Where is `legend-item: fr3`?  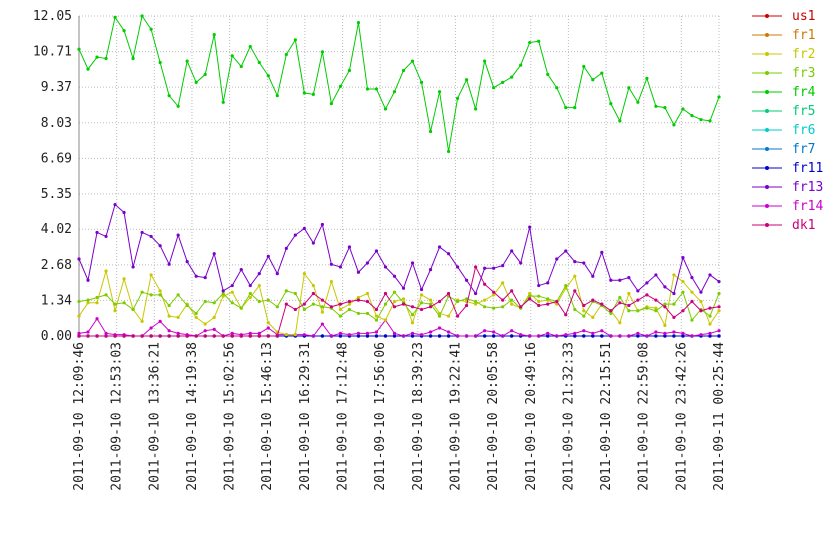
legend-item: fr3 is located at coordinates (783, 73).